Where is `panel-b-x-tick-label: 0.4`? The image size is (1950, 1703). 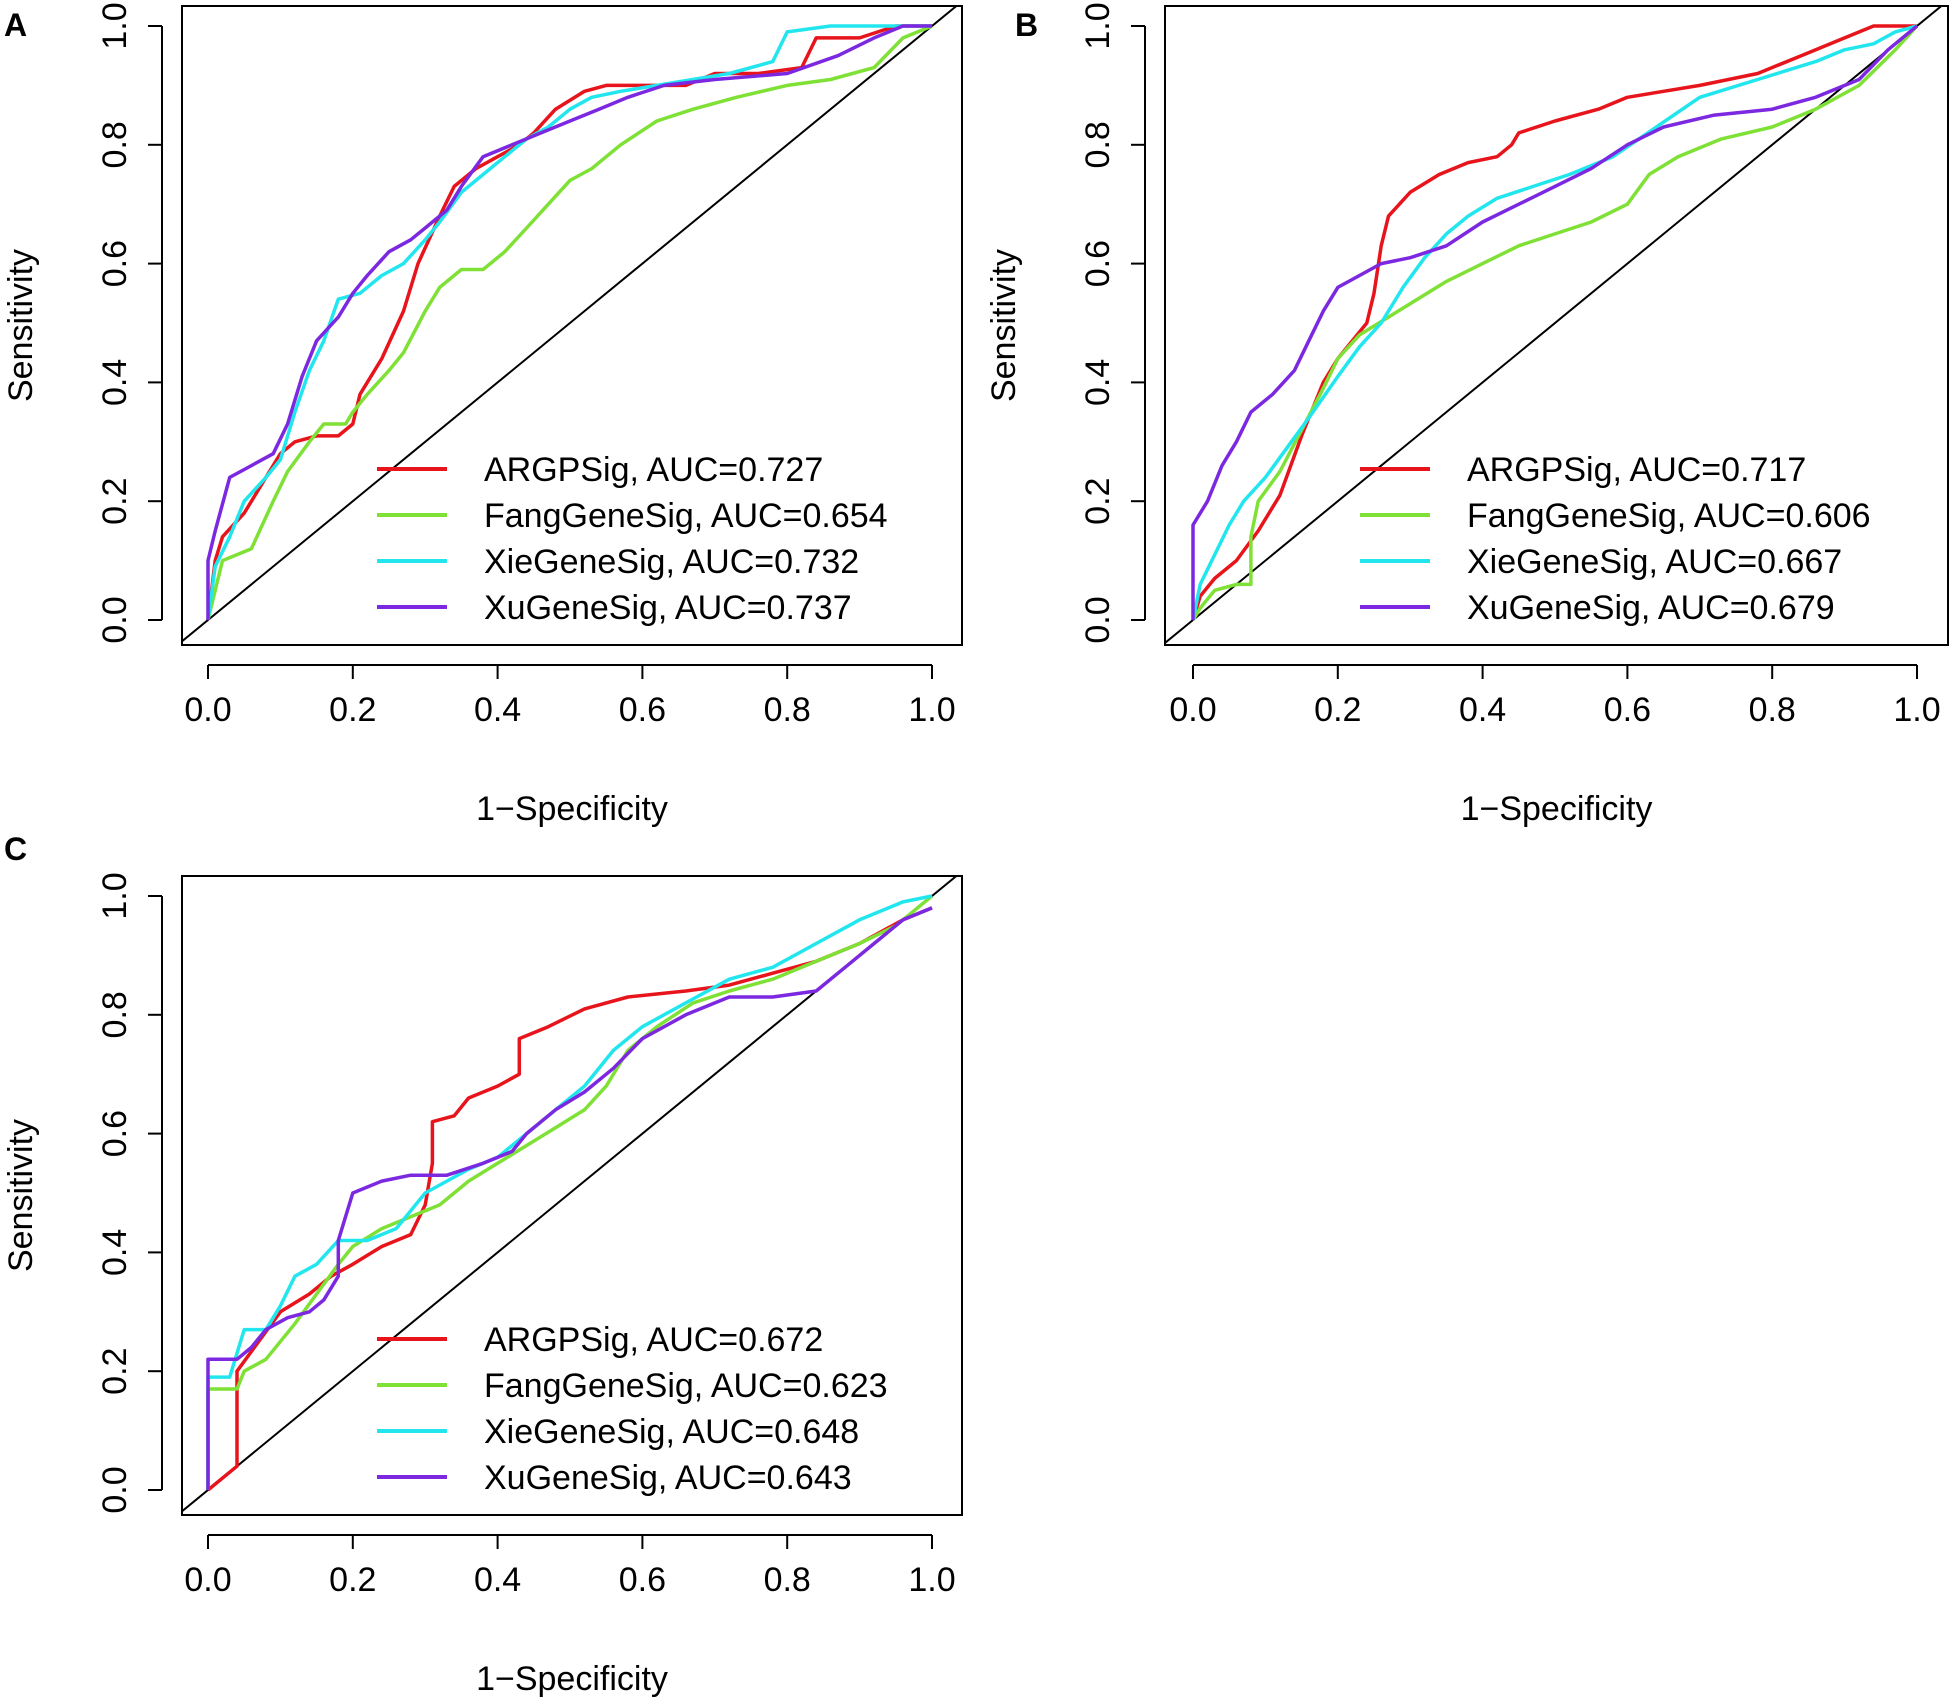 panel-b-x-tick-label: 0.4 is located at coordinates (1482, 710).